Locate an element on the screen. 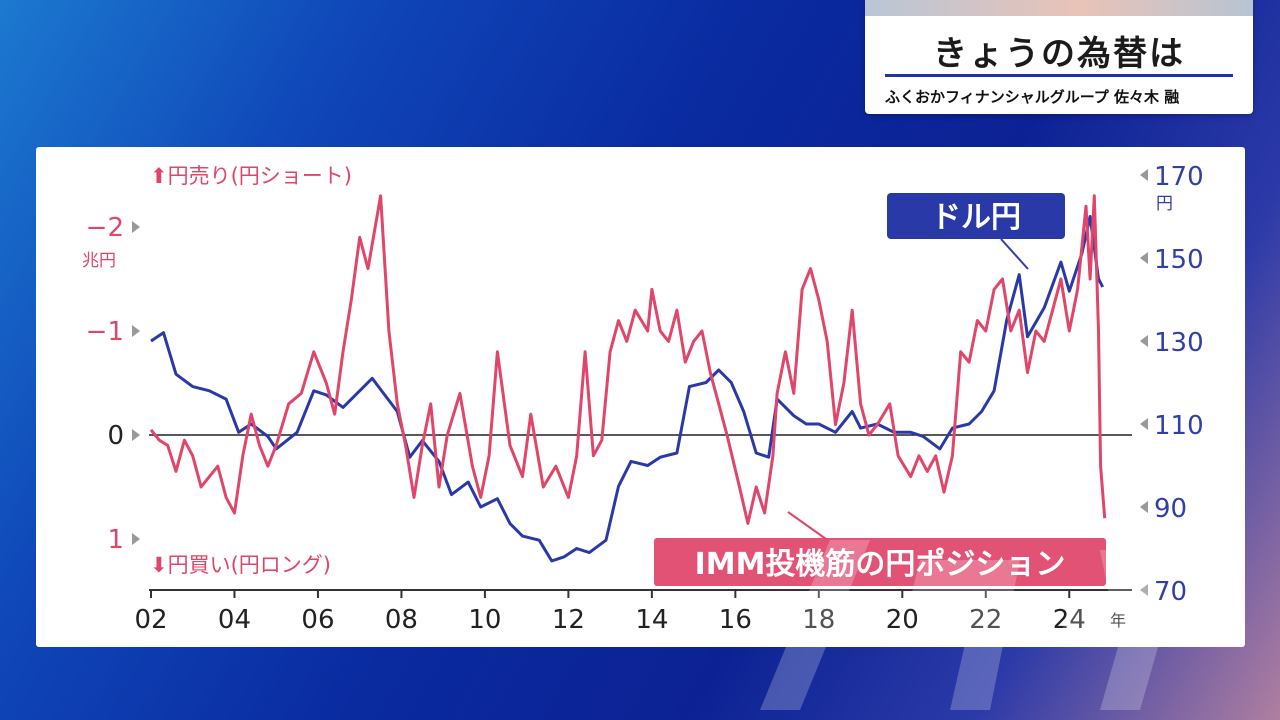 This screenshot has width=1280, height=720. x-tick-label: 06 is located at coordinates (317, 620).